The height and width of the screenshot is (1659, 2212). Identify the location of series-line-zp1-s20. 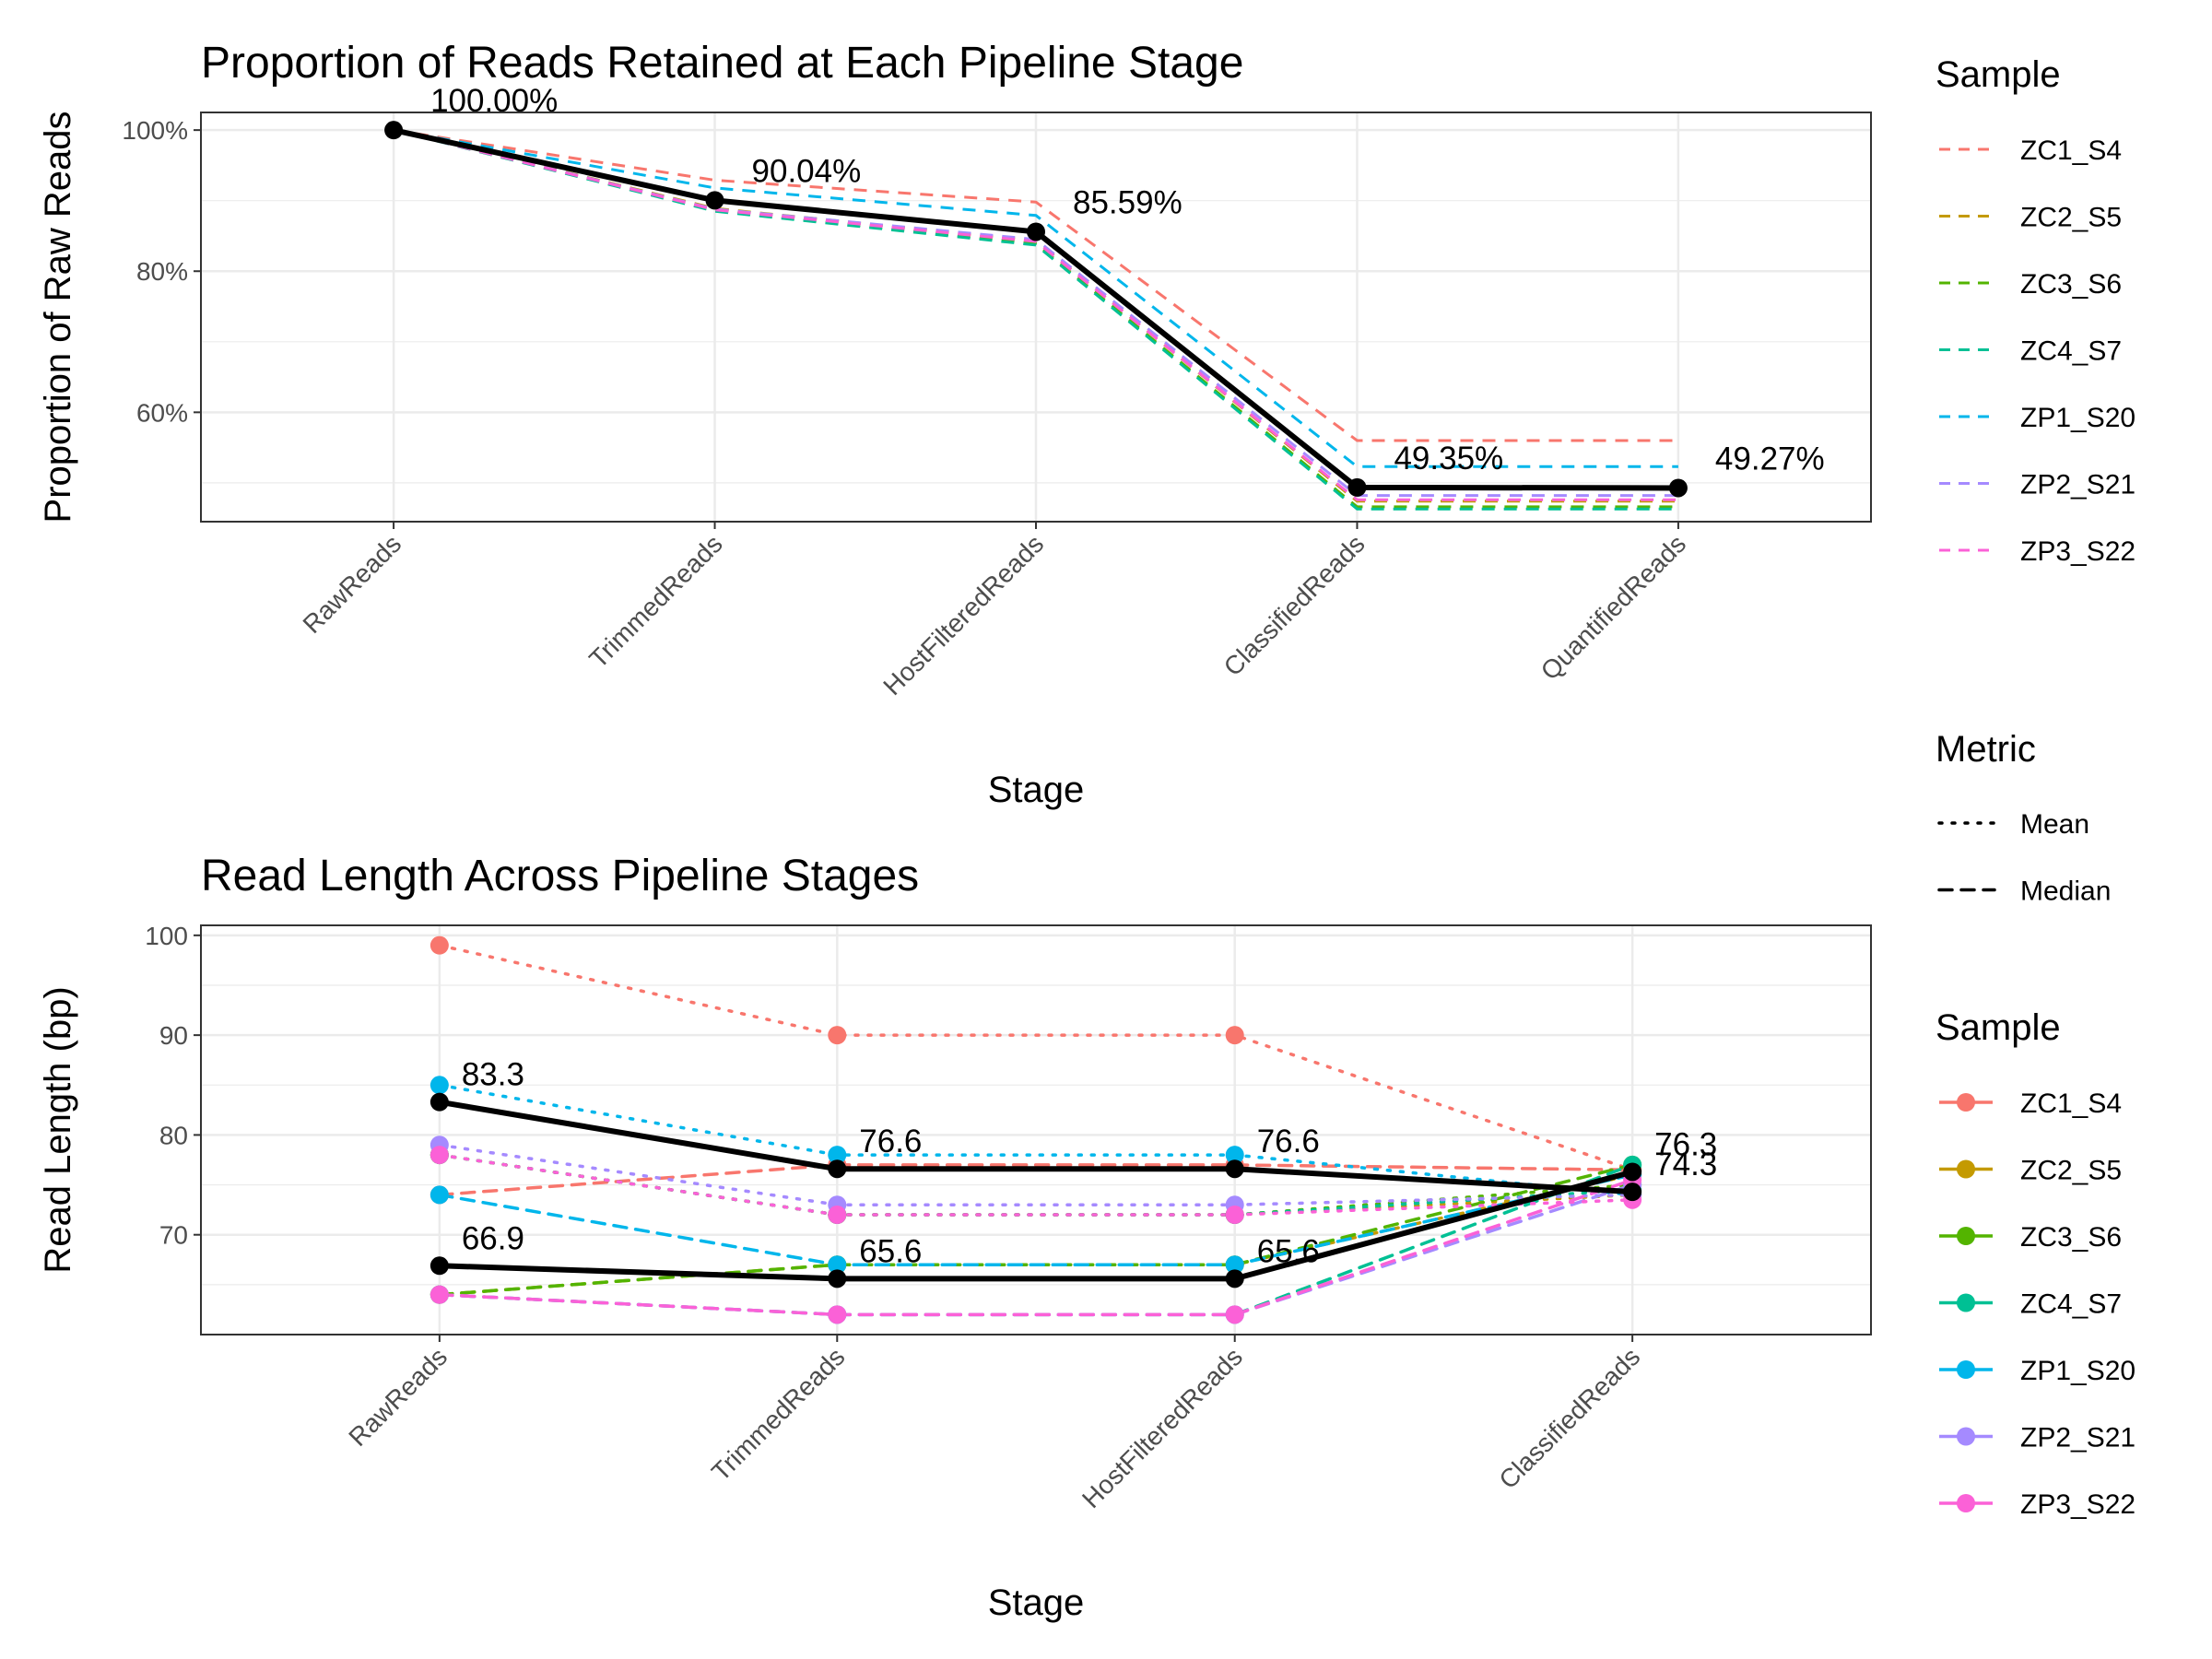
(1035, 298).